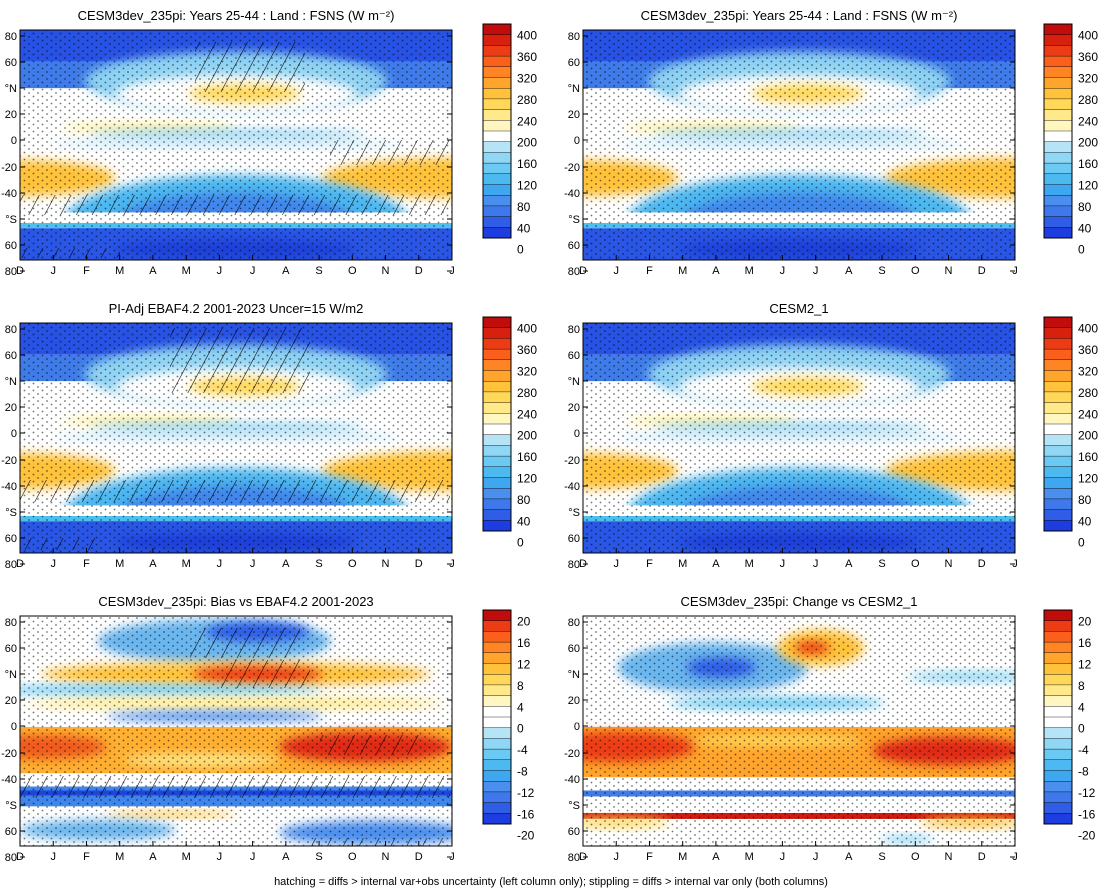 This screenshot has width=1102, height=895. What do you see at coordinates (524, 622) in the screenshot?
I see `colorbar-label: 20` at bounding box center [524, 622].